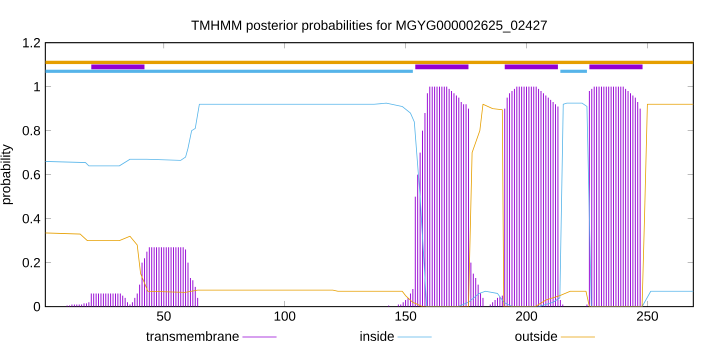  Describe the element at coordinates (6, 174) in the screenshot. I see `y-axis-title: probability` at that location.